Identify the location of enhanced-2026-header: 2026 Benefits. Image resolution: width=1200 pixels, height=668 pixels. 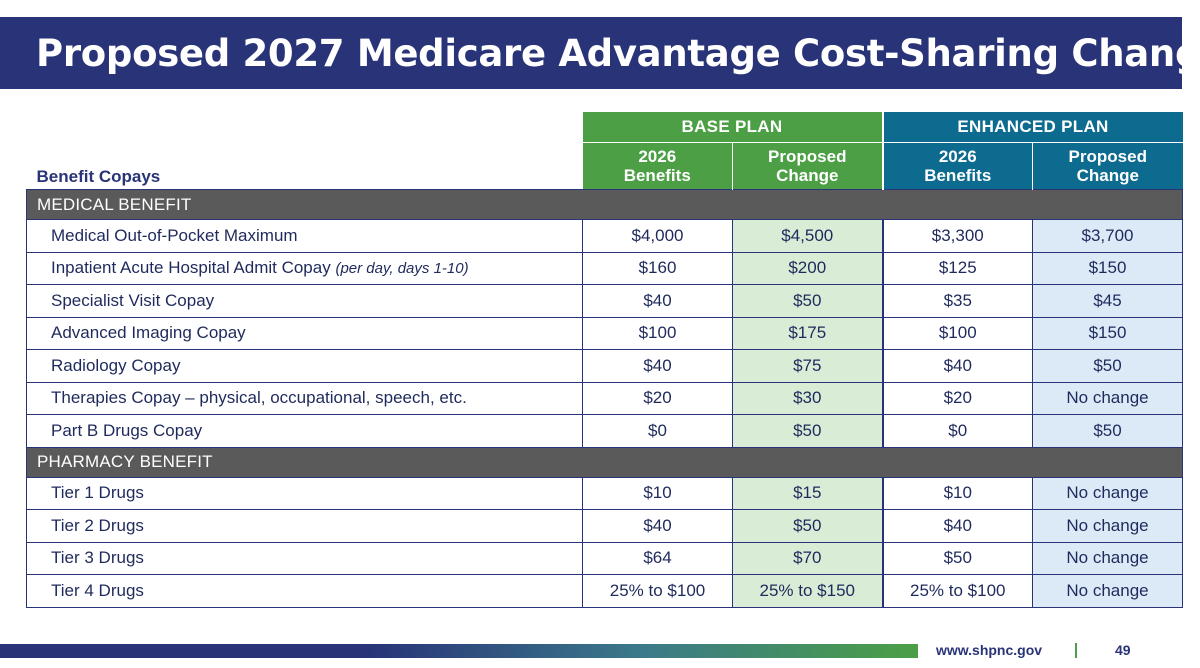
(957, 166).